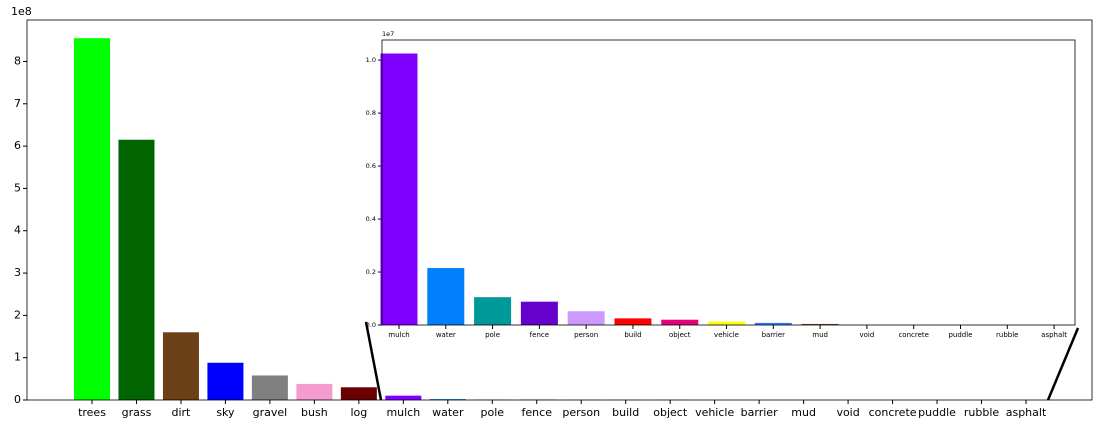 The image size is (1111, 428). I want to click on y-tick-label: 1, so click(17, 357).